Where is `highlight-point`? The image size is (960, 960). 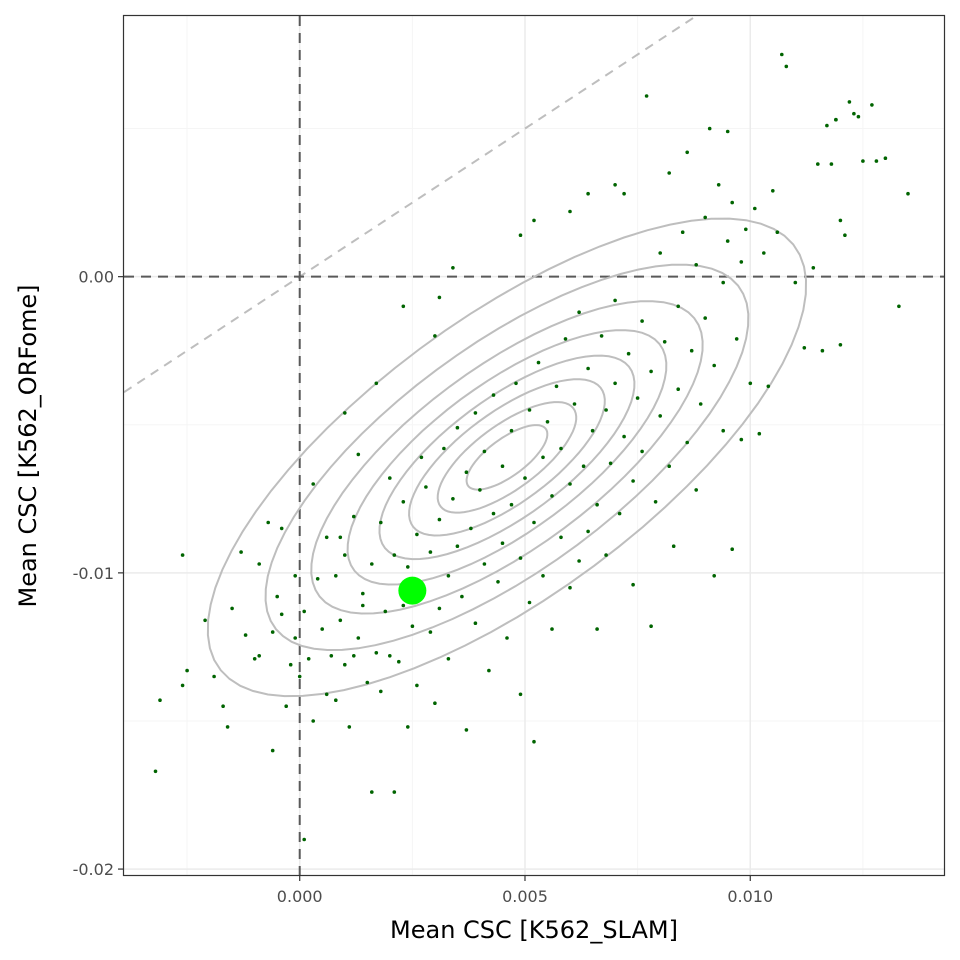 highlight-point is located at coordinates (412, 590).